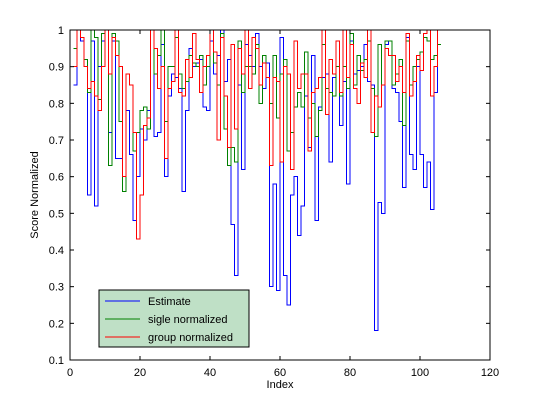 The height and width of the screenshot is (409, 540). I want to click on x-axis-label: Index, so click(280, 385).